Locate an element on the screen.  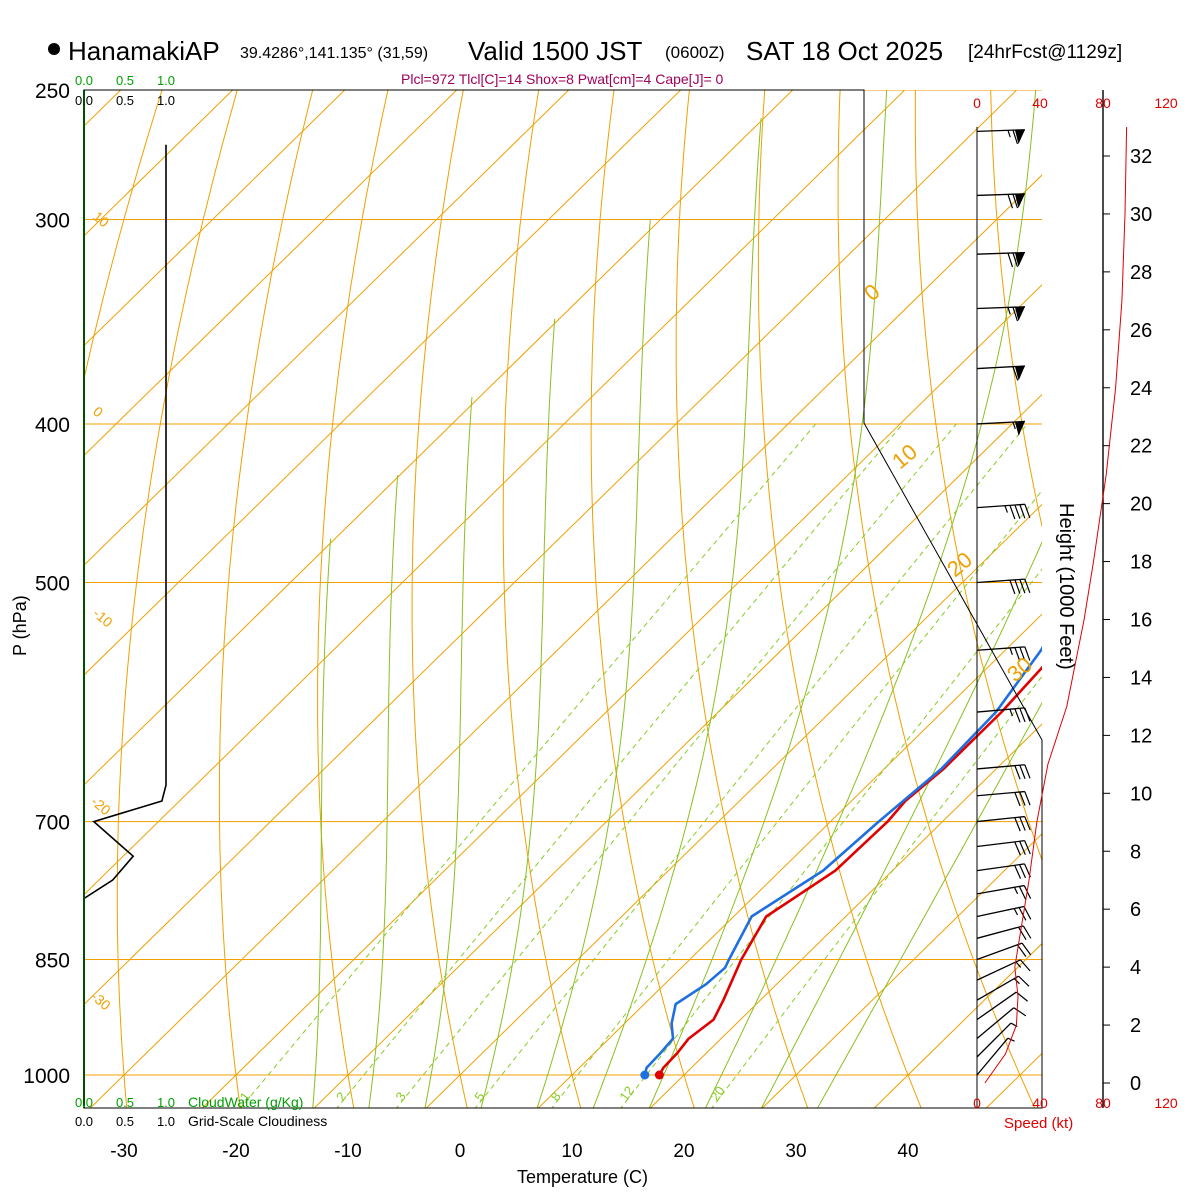
height-tick-label: 30 is located at coordinates (1141, 215).